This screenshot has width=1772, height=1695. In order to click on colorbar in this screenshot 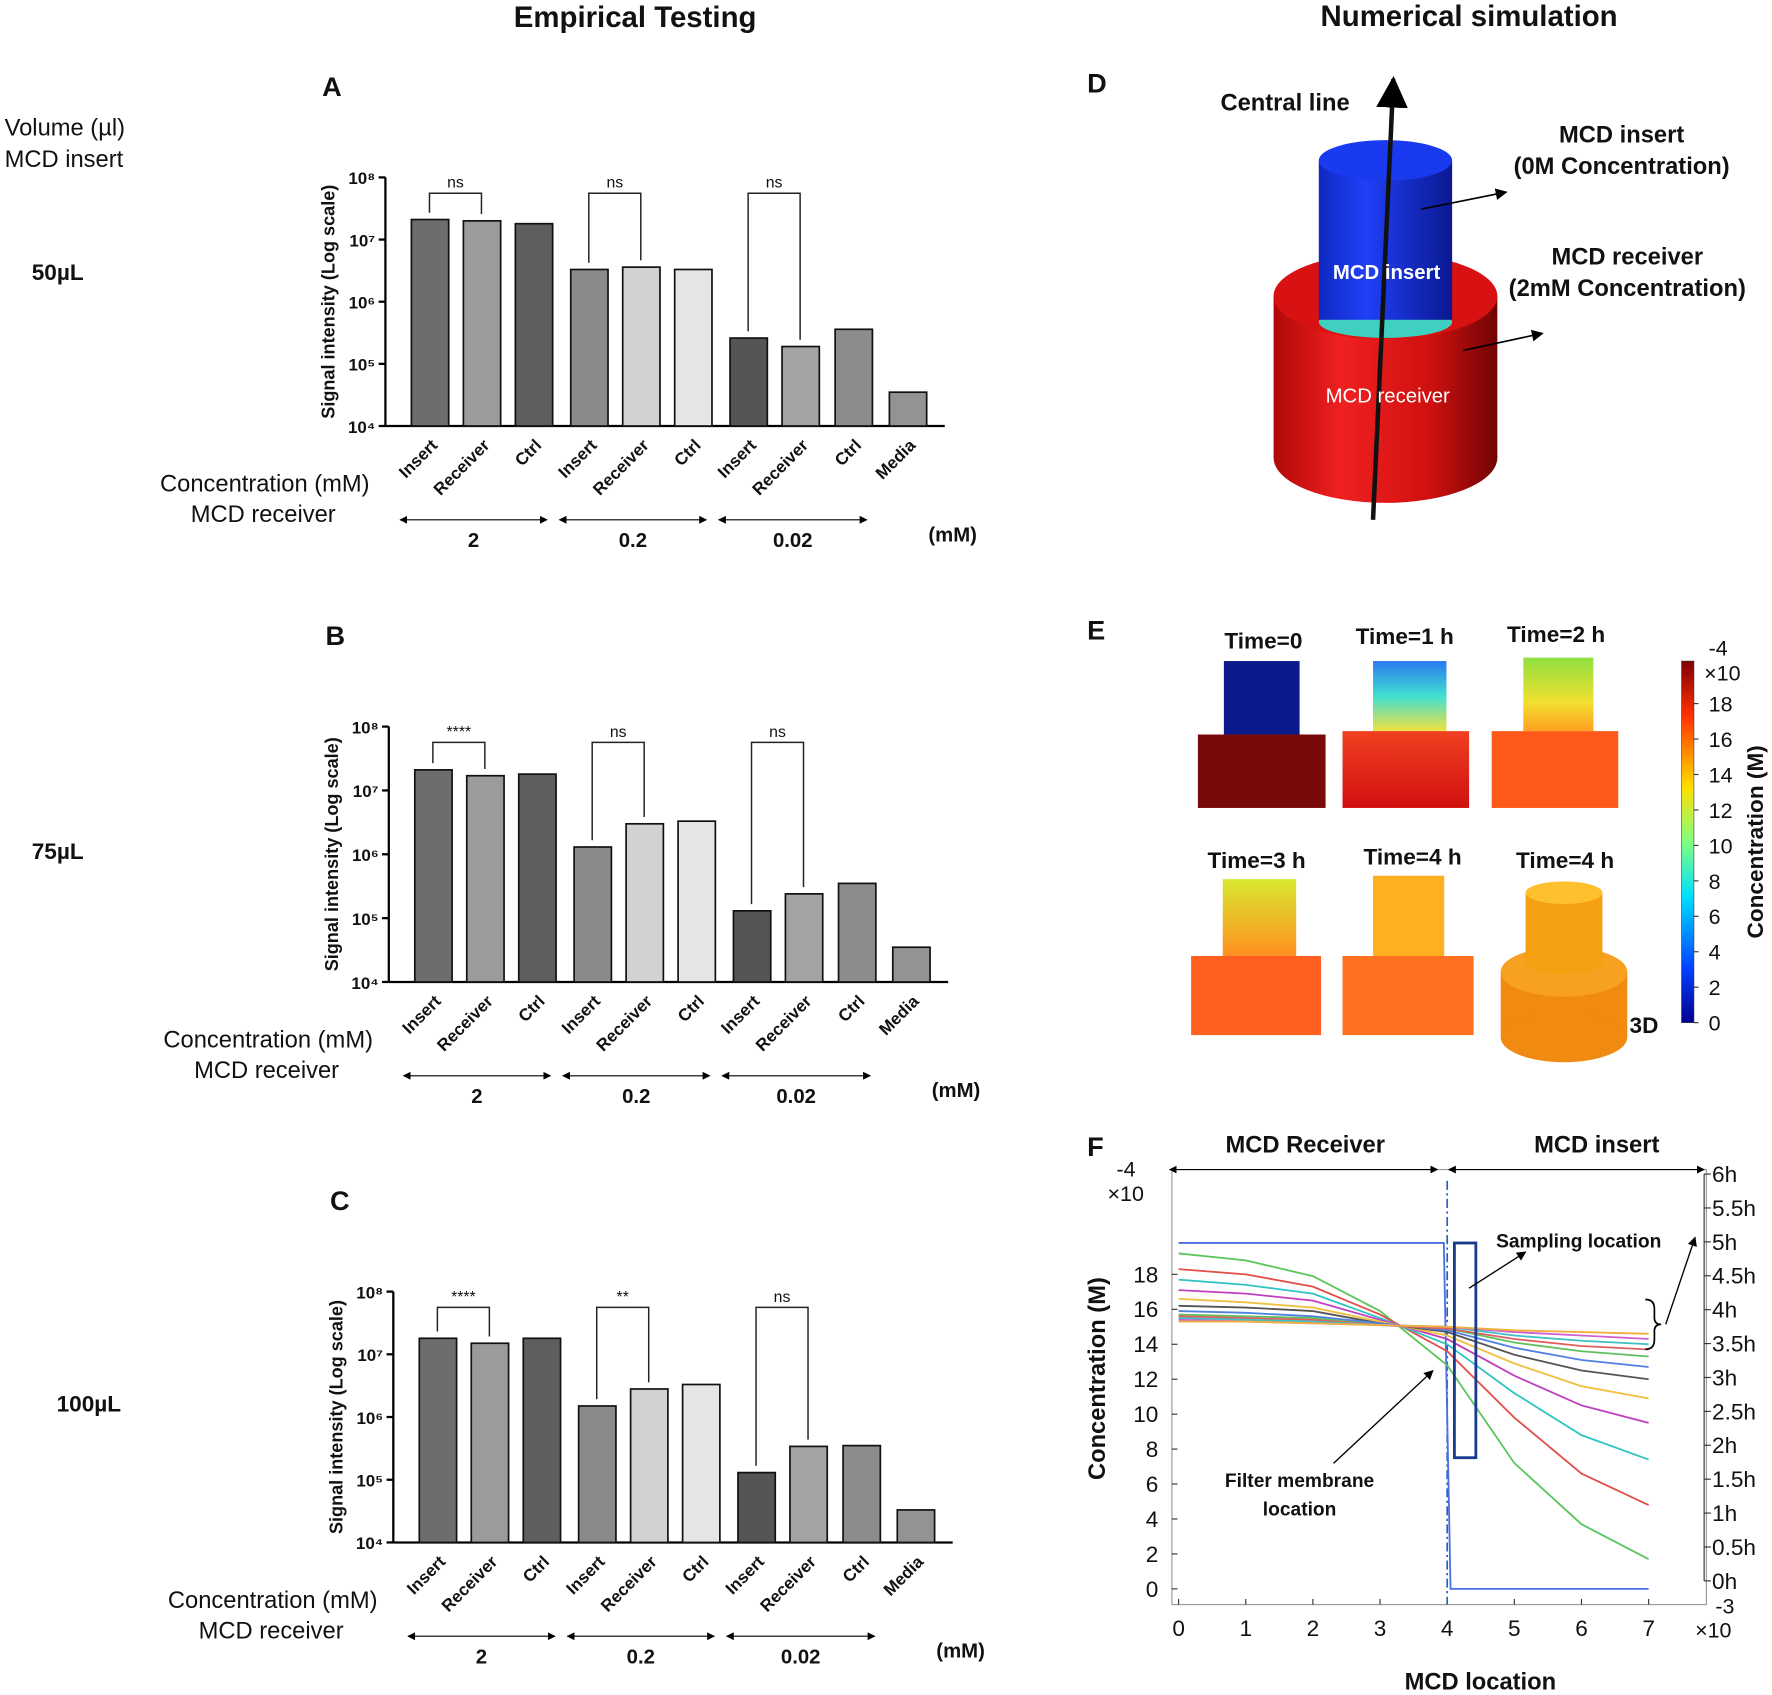, I will do `click(1688, 841)`.